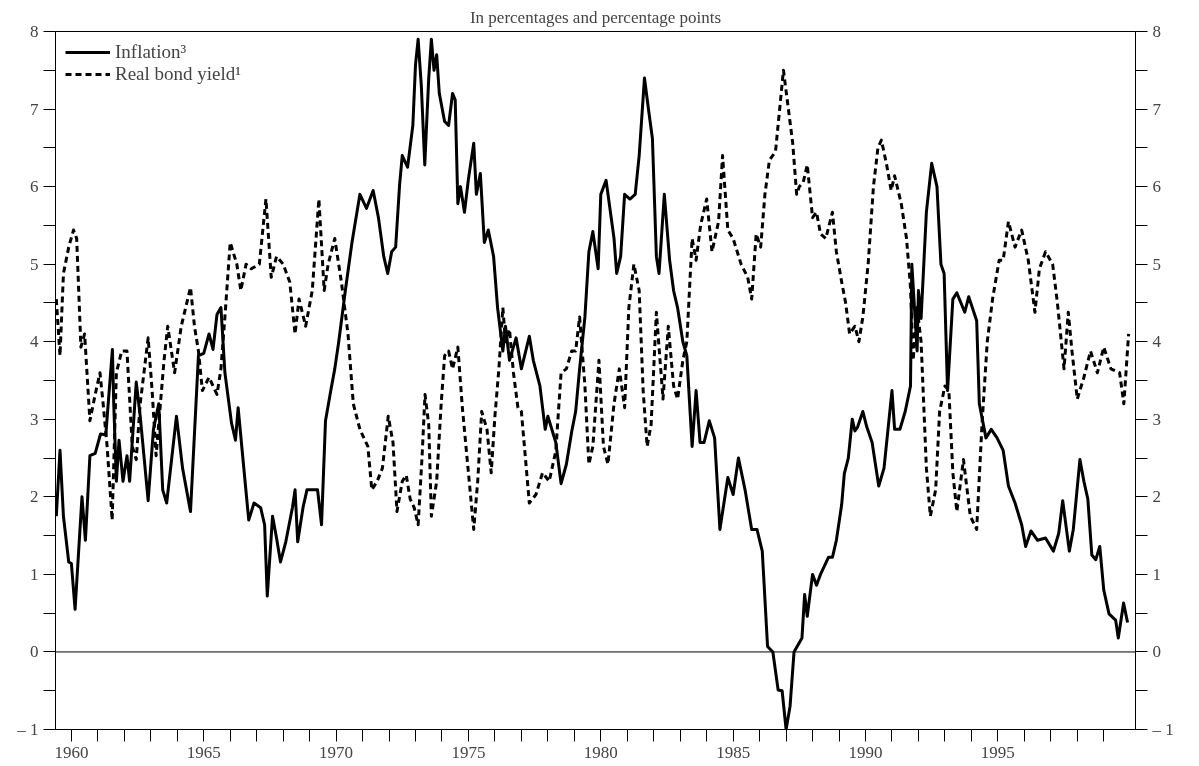 The height and width of the screenshot is (766, 1199). What do you see at coordinates (203, 752) in the screenshot?
I see `x-tick-label: 1965` at bounding box center [203, 752].